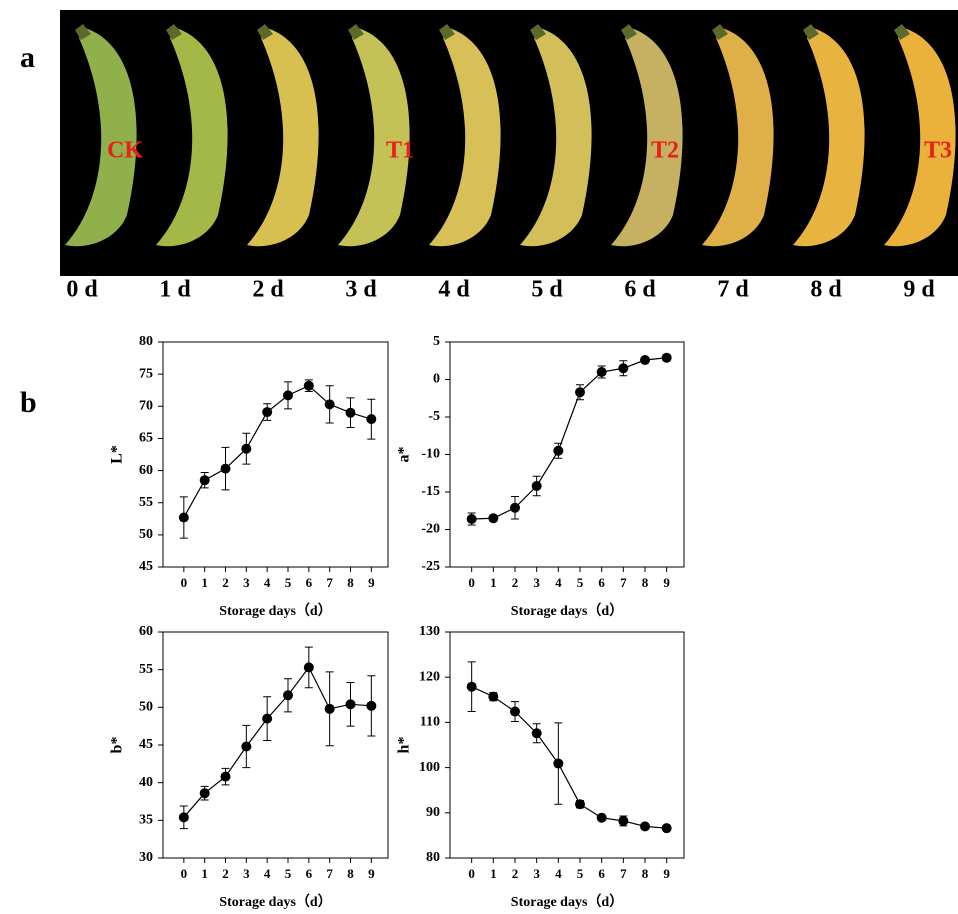  Describe the element at coordinates (665, 151) in the screenshot. I see `treatment-label: T2` at that location.